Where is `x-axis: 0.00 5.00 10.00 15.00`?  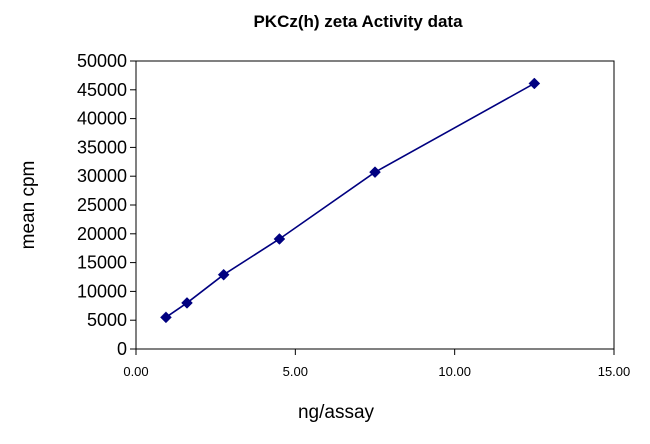 x-axis: 0.00 5.00 10.00 15.00 is located at coordinates (376, 364).